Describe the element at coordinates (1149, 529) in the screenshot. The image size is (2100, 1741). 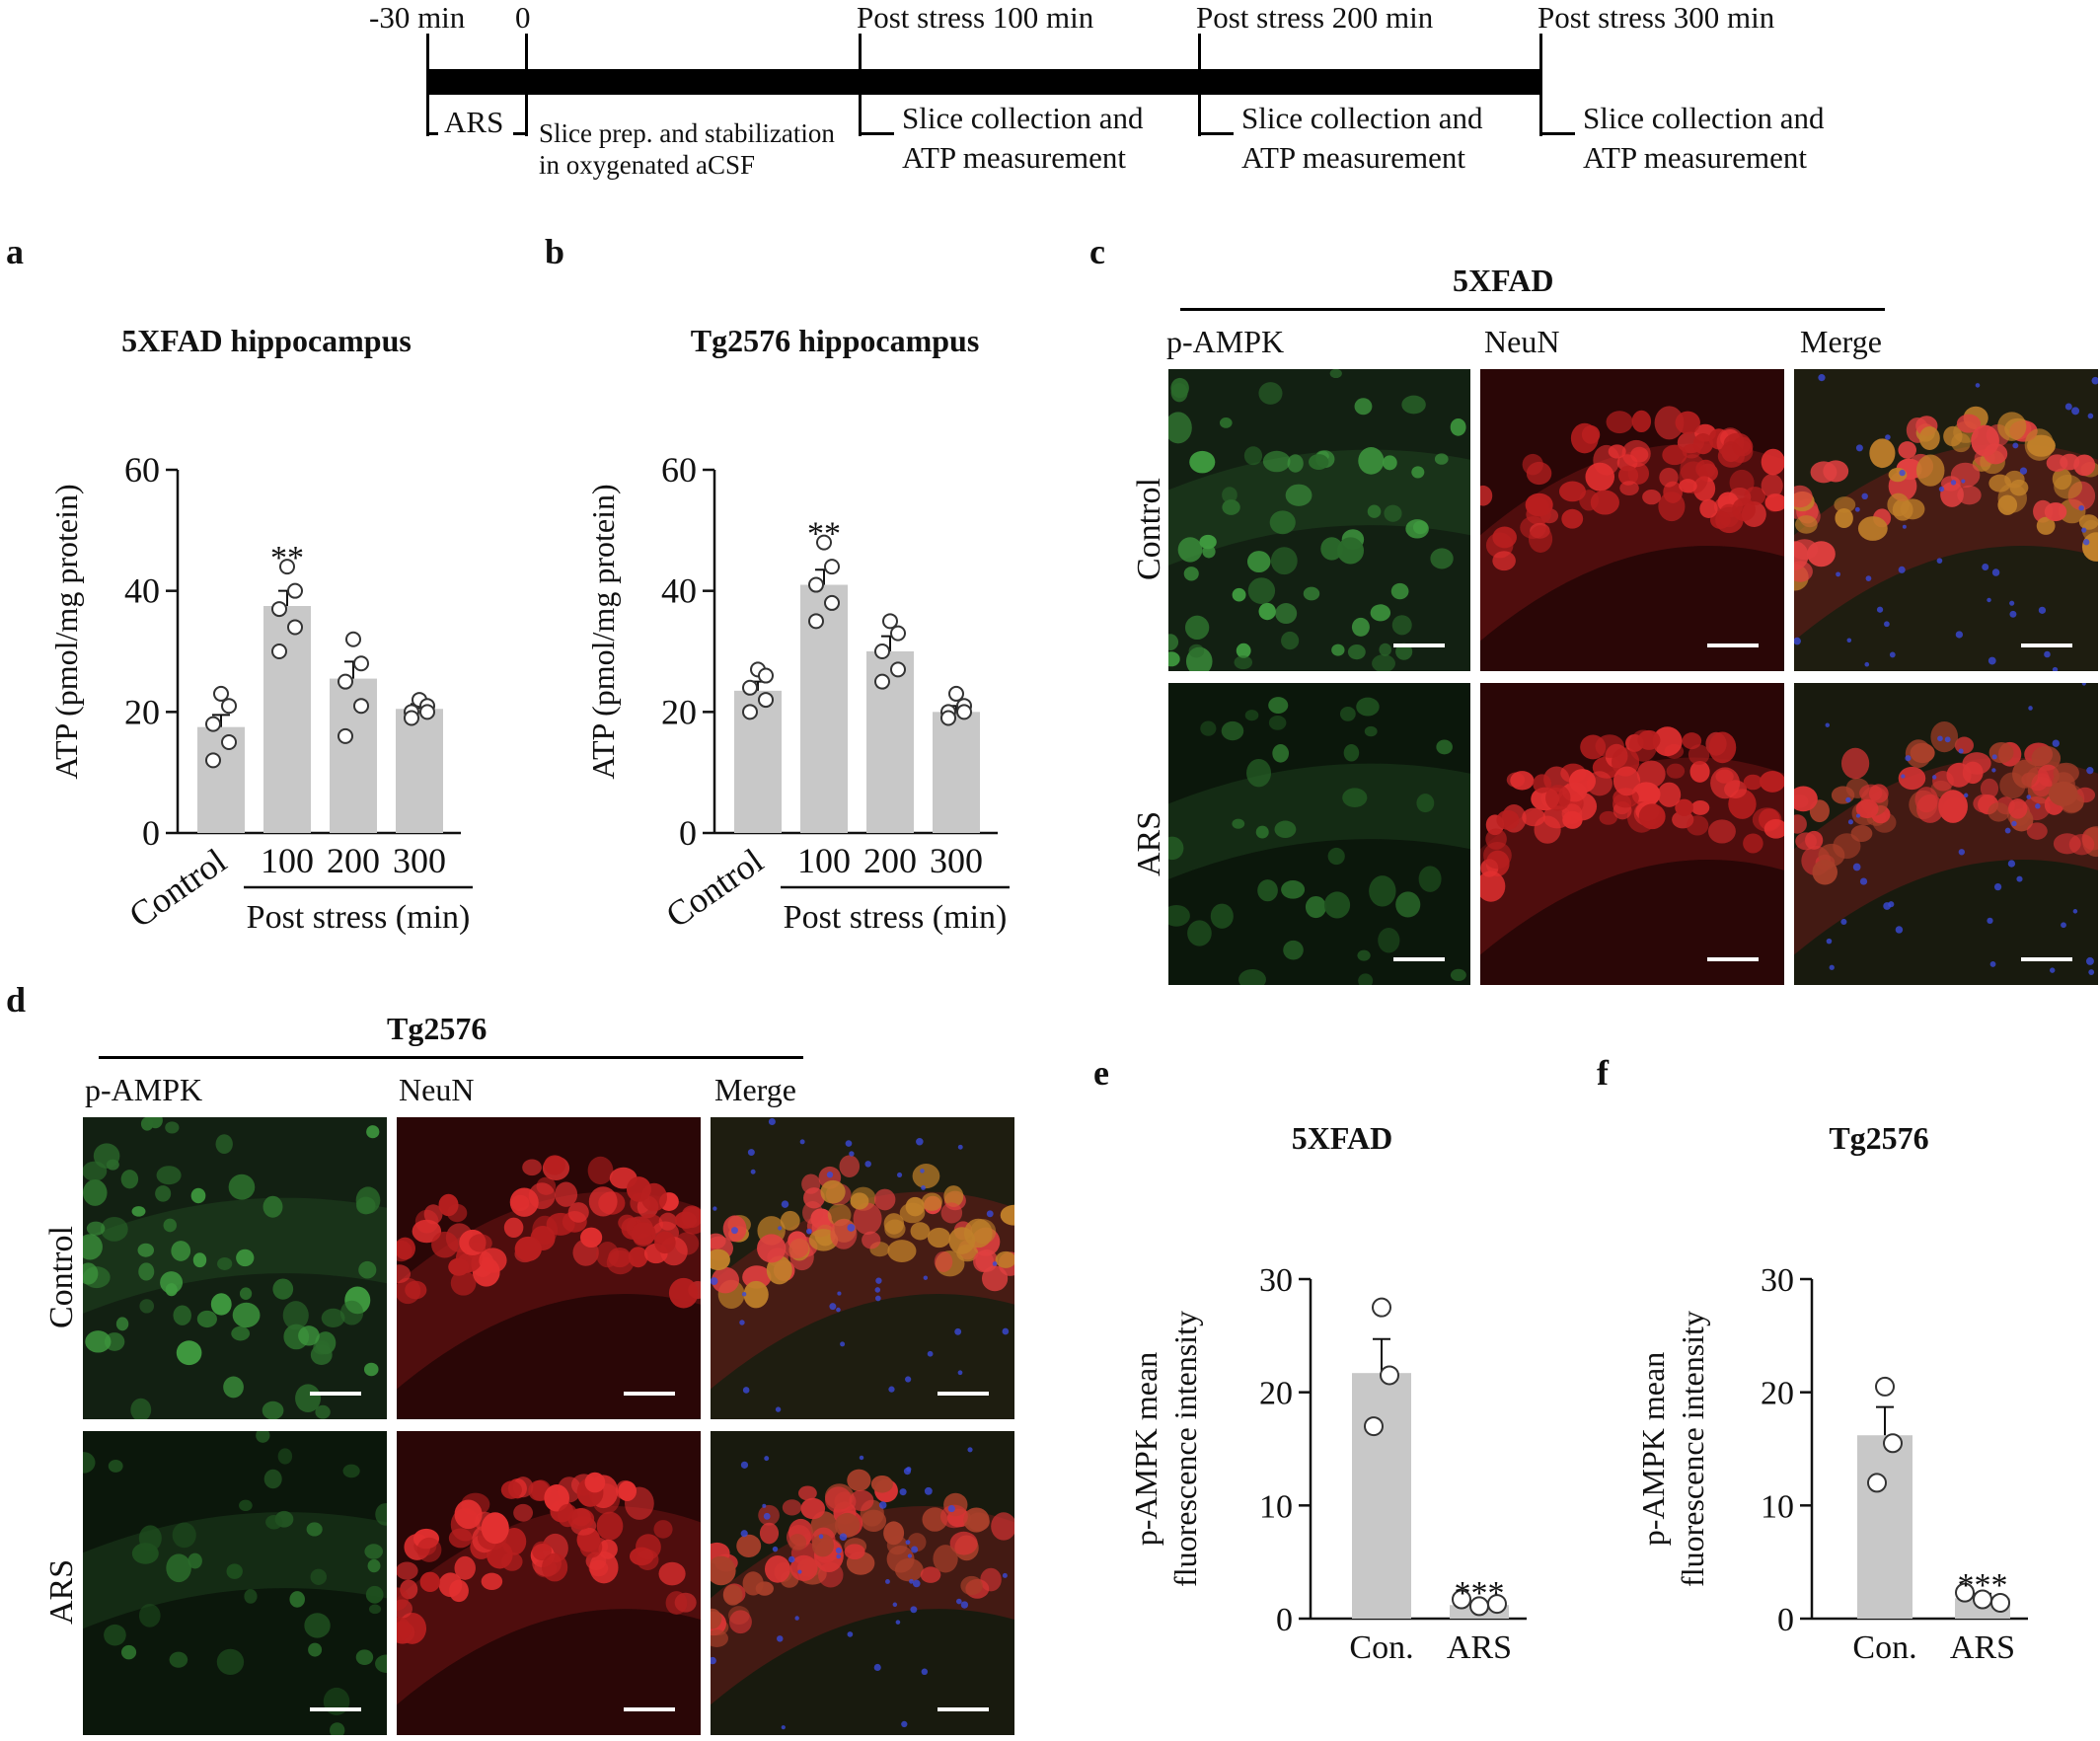
I see `grid-c-row-label: Control` at that location.